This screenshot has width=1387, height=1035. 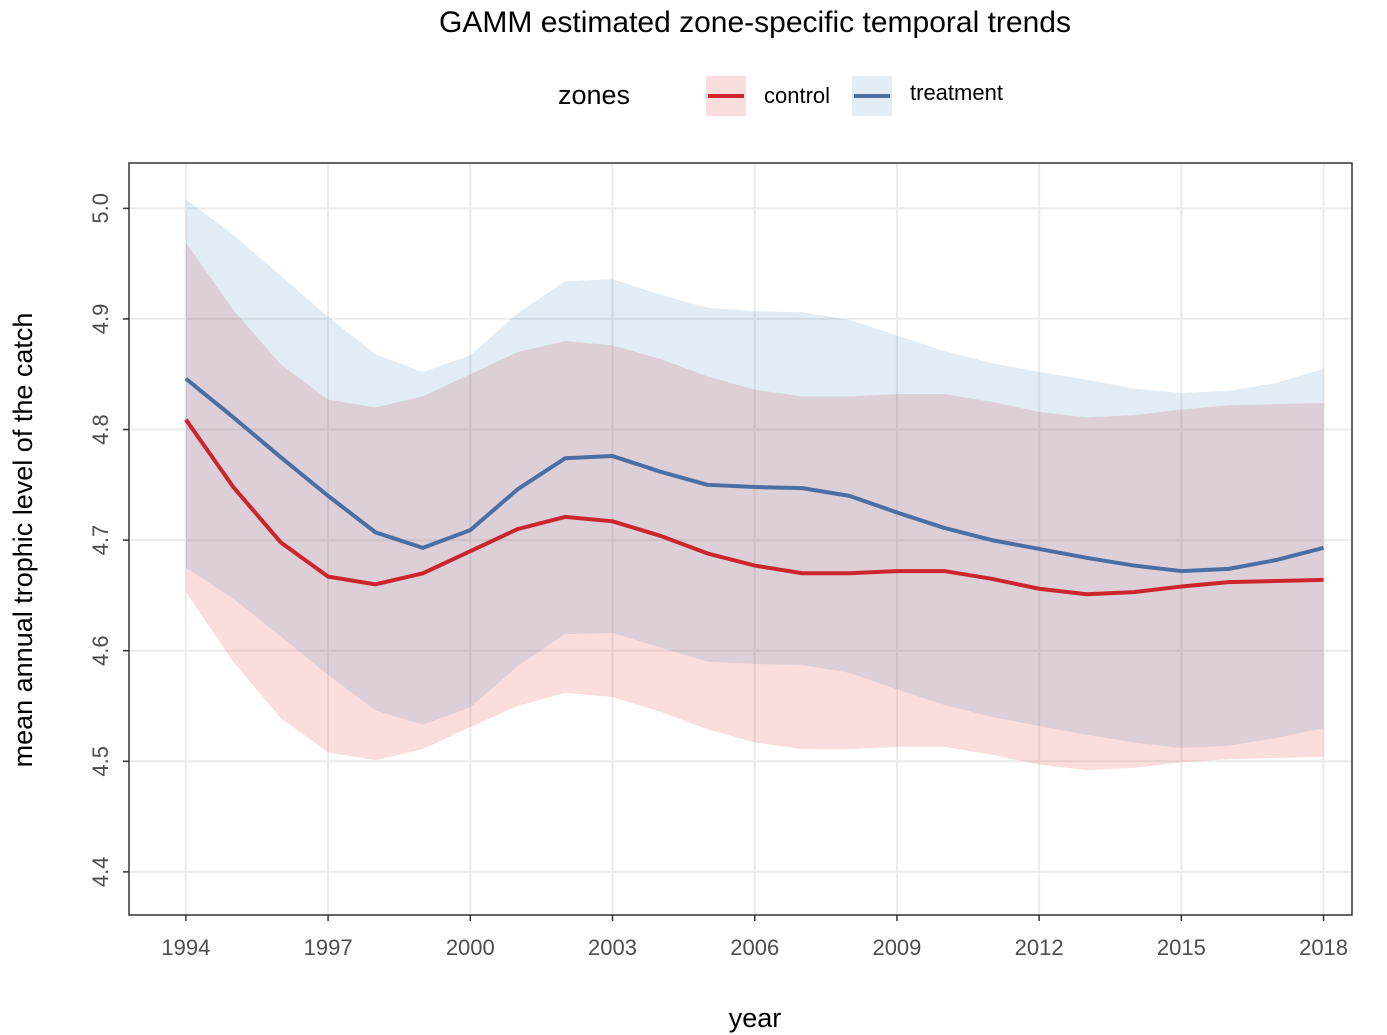 I want to click on y-tick-label: 4.5, so click(x=100, y=761).